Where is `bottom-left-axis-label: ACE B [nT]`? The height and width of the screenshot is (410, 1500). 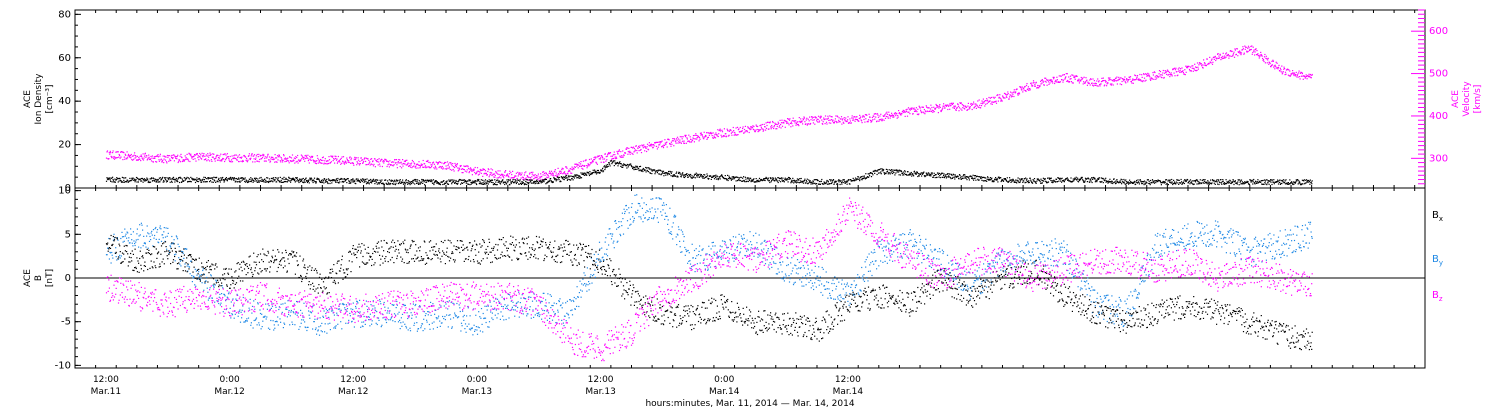
bottom-left-axis-label: ACE B [nT] is located at coordinates (39, 278).